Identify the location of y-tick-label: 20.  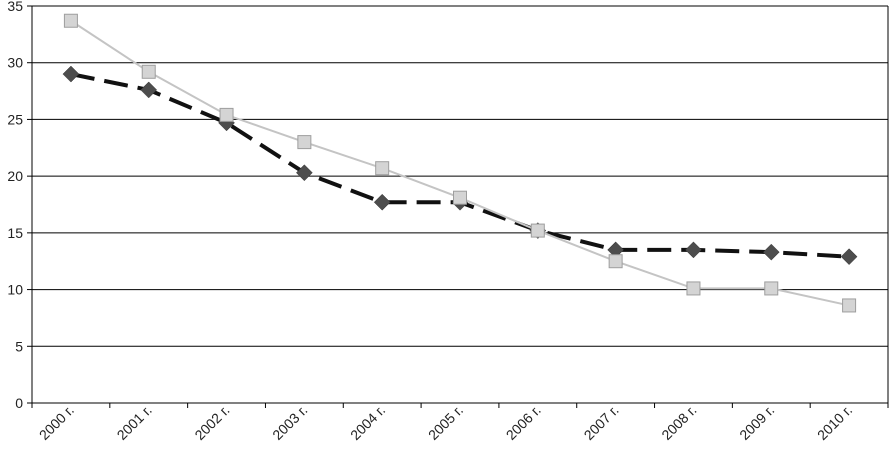
(15, 176).